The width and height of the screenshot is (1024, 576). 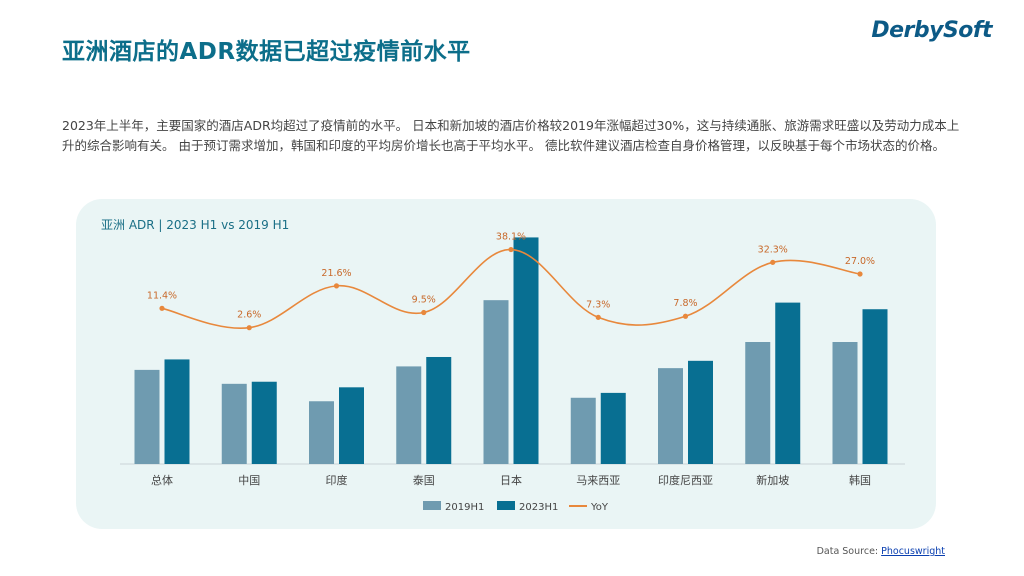 I want to click on chart-title: 亚洲 ADR | 2023 H1 vs 2019 H1, so click(x=195, y=225).